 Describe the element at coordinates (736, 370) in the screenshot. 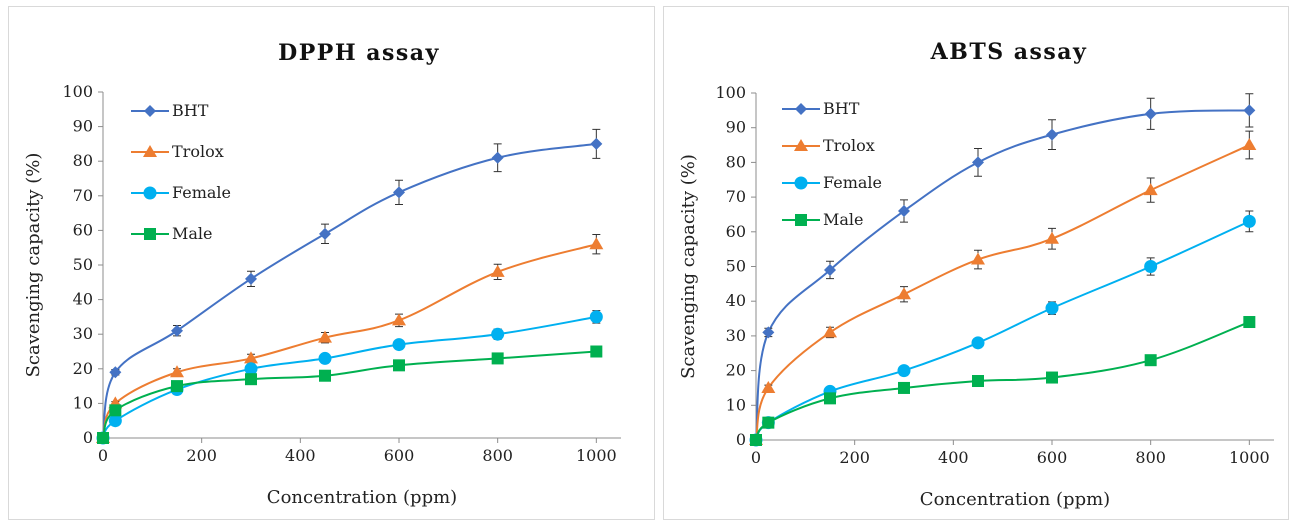

I see `abts-y-tick-label: 20` at that location.